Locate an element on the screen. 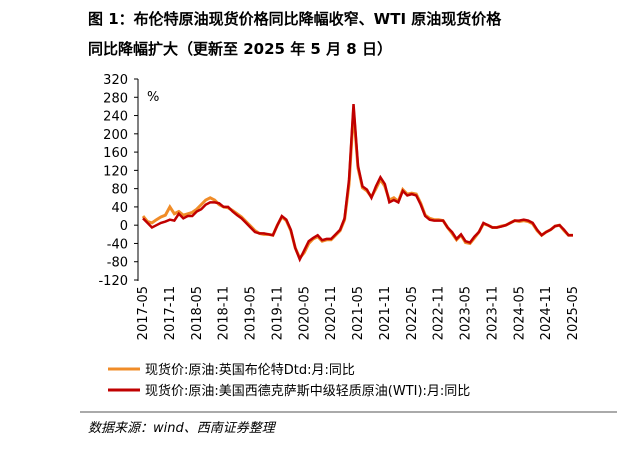 This screenshot has height=451, width=617. x-tick-label: 2020-05 is located at coordinates (304, 313).